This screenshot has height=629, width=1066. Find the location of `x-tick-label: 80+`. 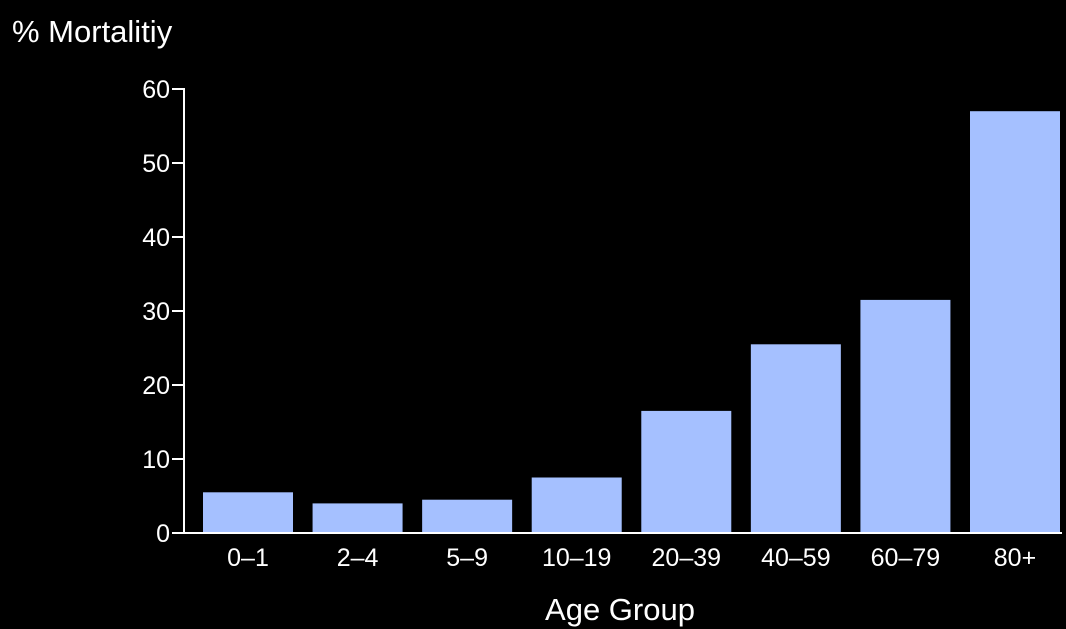

x-tick-label: 80+ is located at coordinates (1015, 558).